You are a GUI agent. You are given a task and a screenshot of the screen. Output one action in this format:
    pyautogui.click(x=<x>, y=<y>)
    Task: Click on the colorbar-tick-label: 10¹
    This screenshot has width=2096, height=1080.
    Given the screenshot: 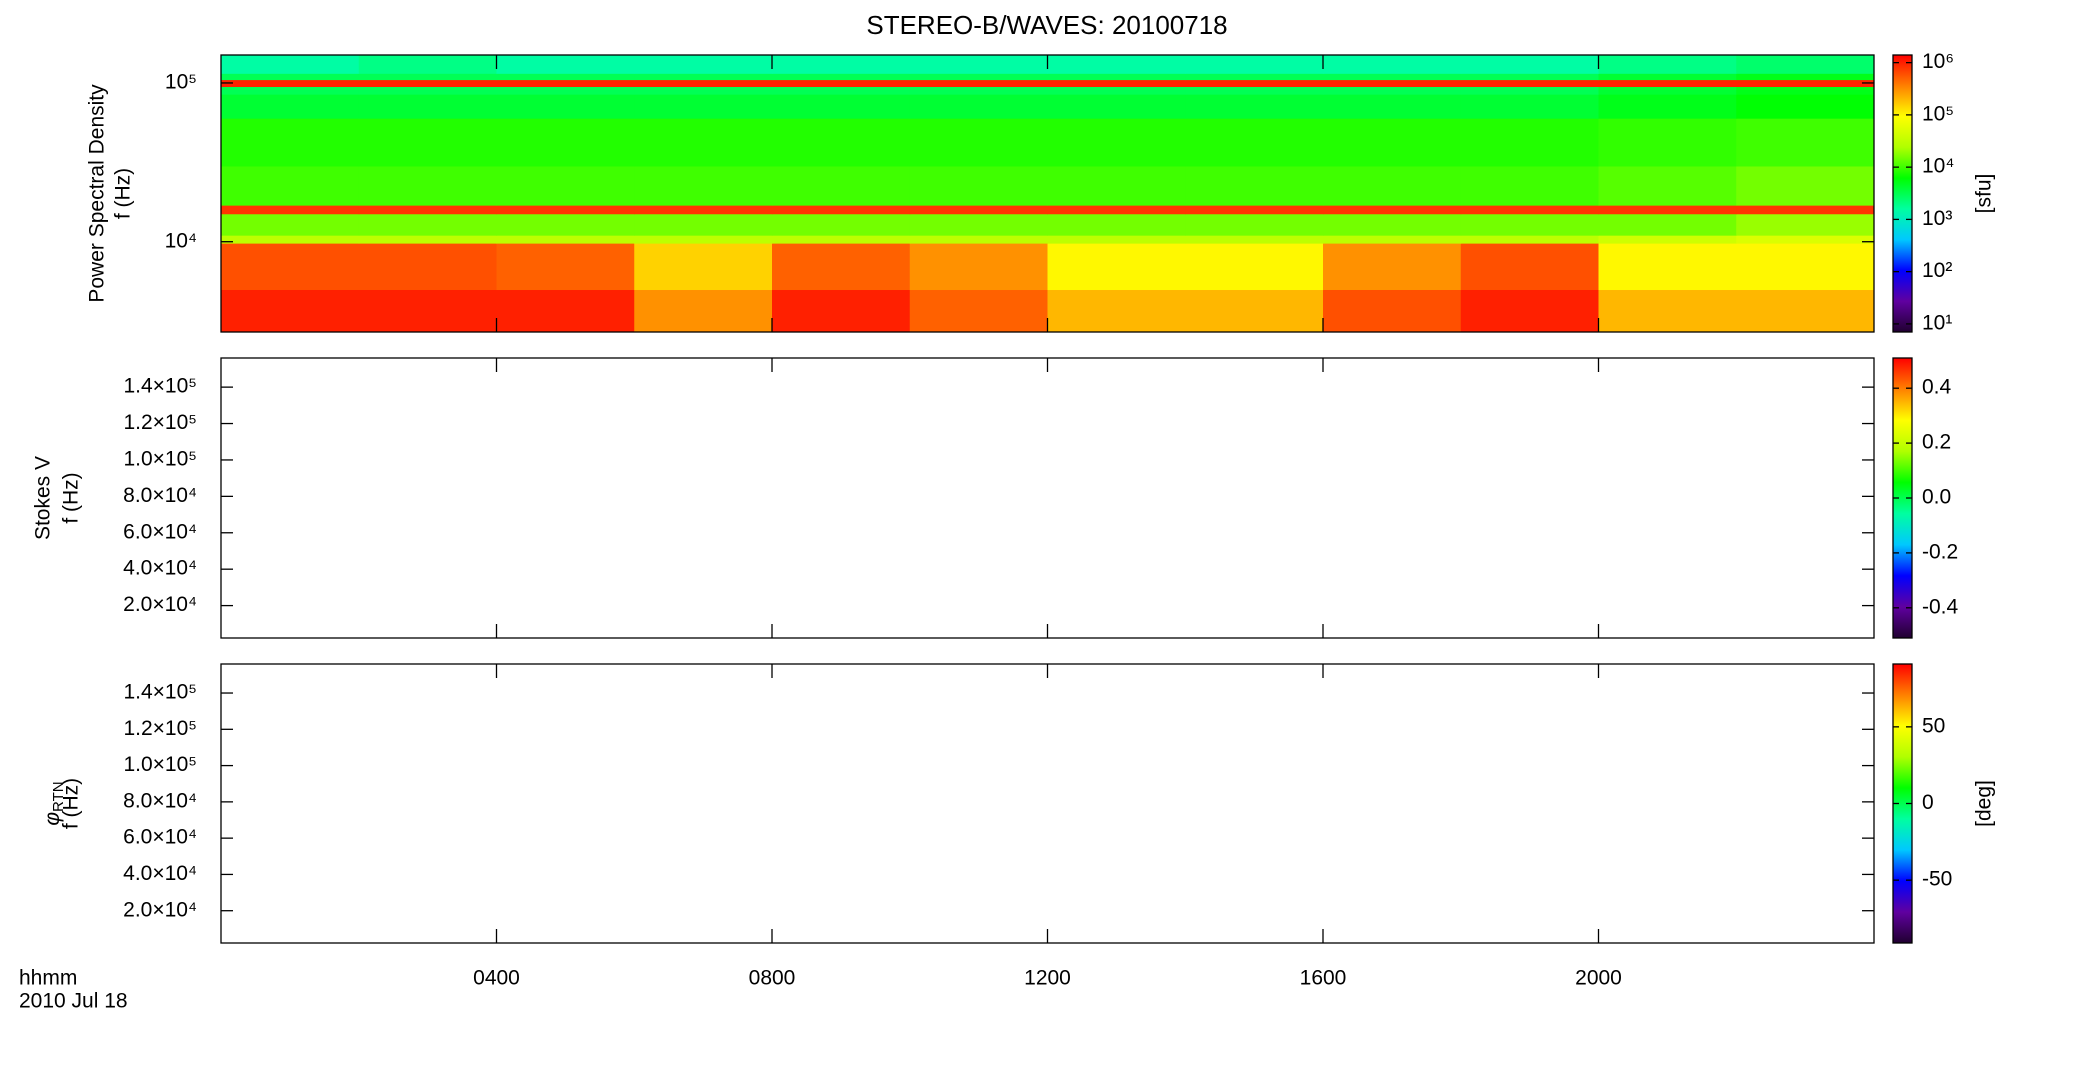 What is the action you would take?
    pyautogui.click(x=1937, y=322)
    